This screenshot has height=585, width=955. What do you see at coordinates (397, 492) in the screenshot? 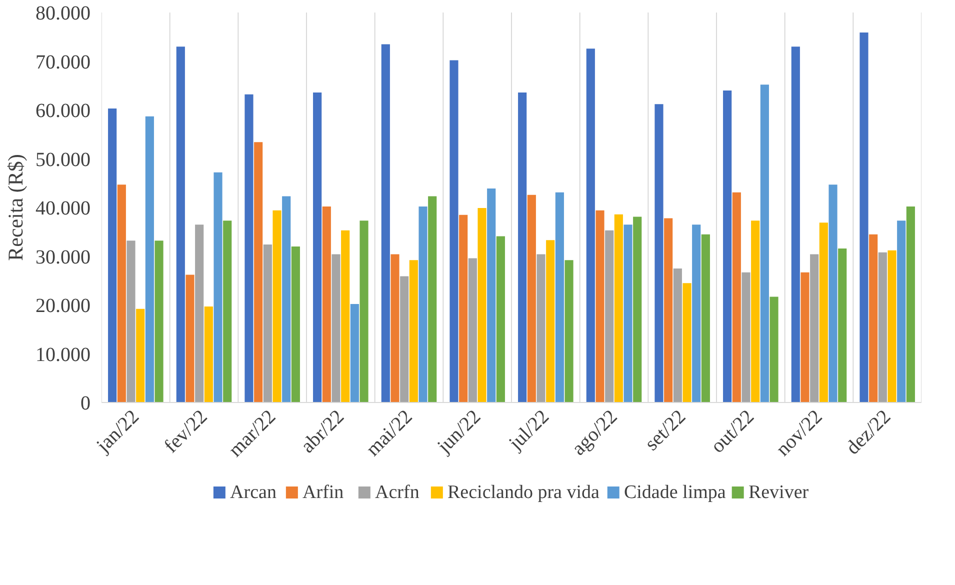
I see `legend-label: Acrfn` at bounding box center [397, 492].